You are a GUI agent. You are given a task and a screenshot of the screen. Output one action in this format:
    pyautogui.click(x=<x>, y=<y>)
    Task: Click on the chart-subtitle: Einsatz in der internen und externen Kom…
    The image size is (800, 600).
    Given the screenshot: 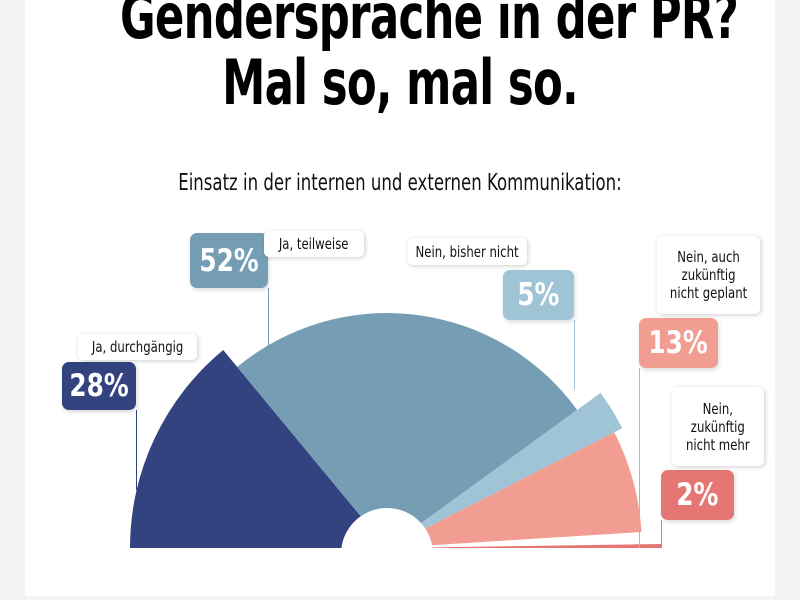 What is the action you would take?
    pyautogui.click(x=400, y=183)
    